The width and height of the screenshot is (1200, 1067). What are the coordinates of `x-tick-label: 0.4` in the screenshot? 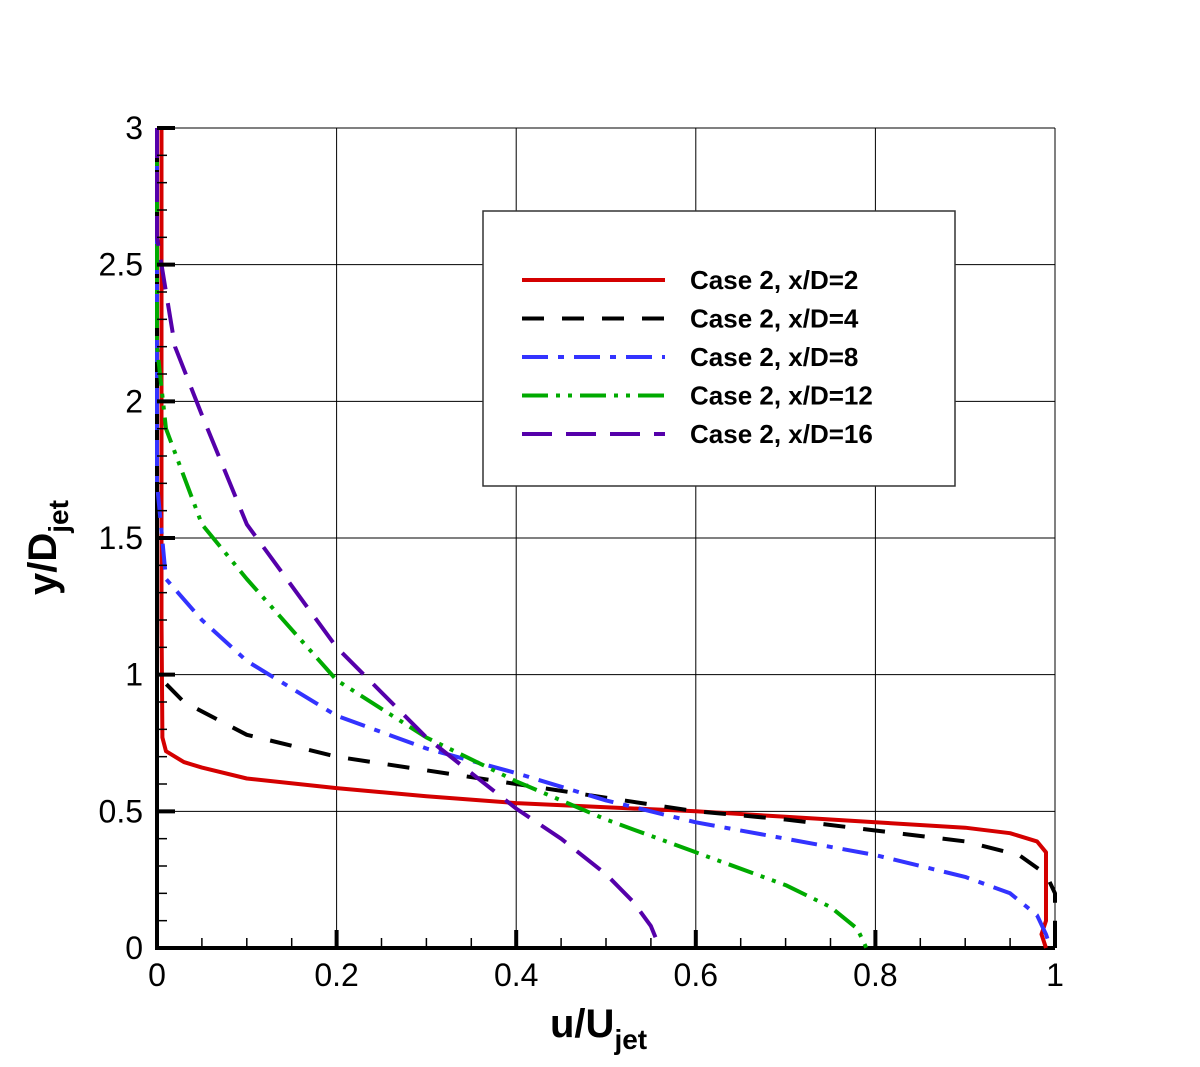 It's located at (516, 975).